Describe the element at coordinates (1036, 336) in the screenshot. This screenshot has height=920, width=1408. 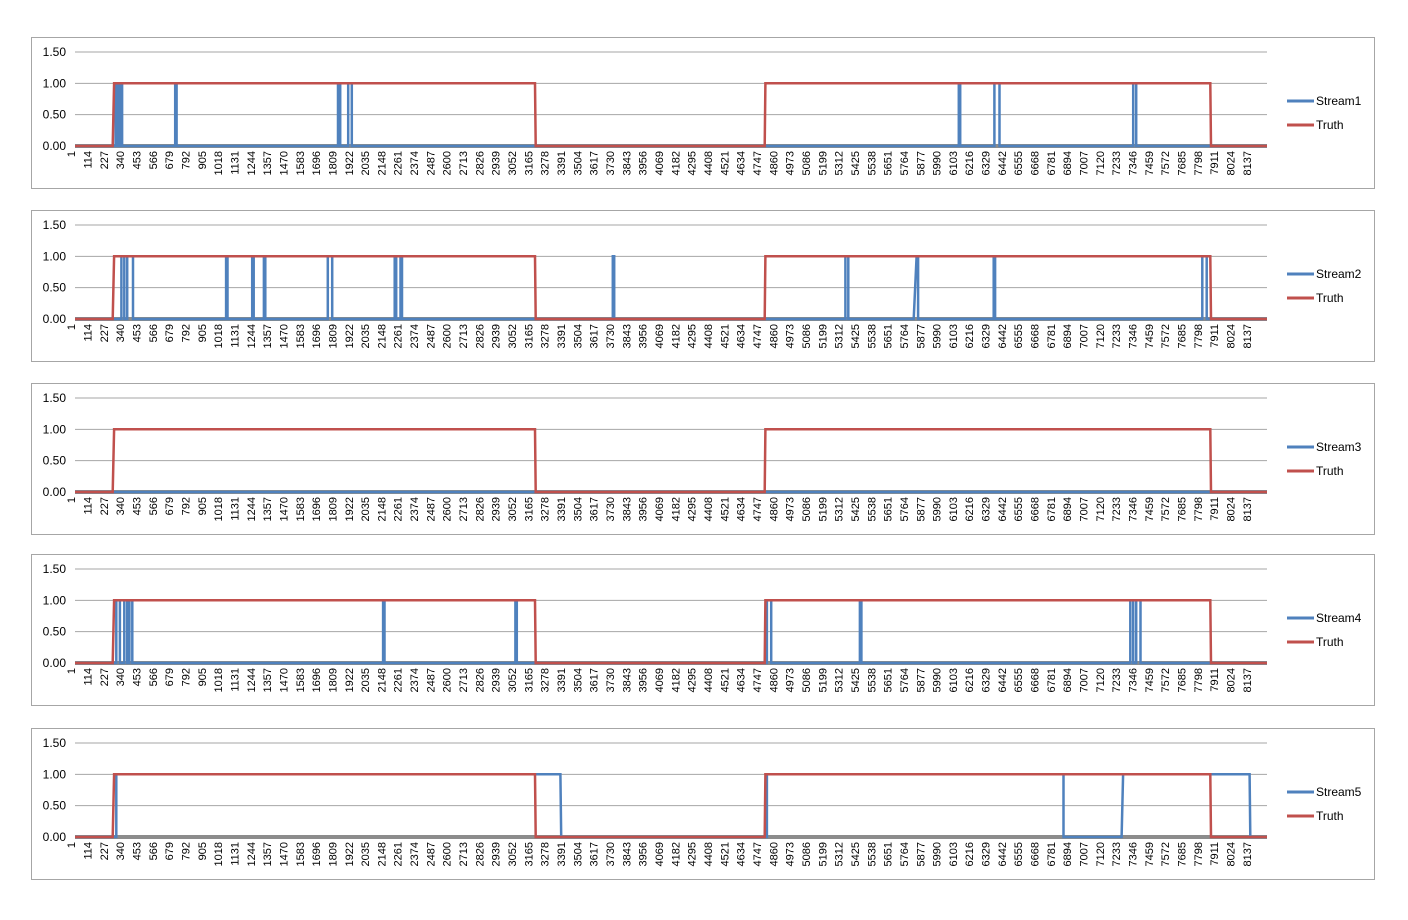
I see `x-tick-label: 6668` at that location.